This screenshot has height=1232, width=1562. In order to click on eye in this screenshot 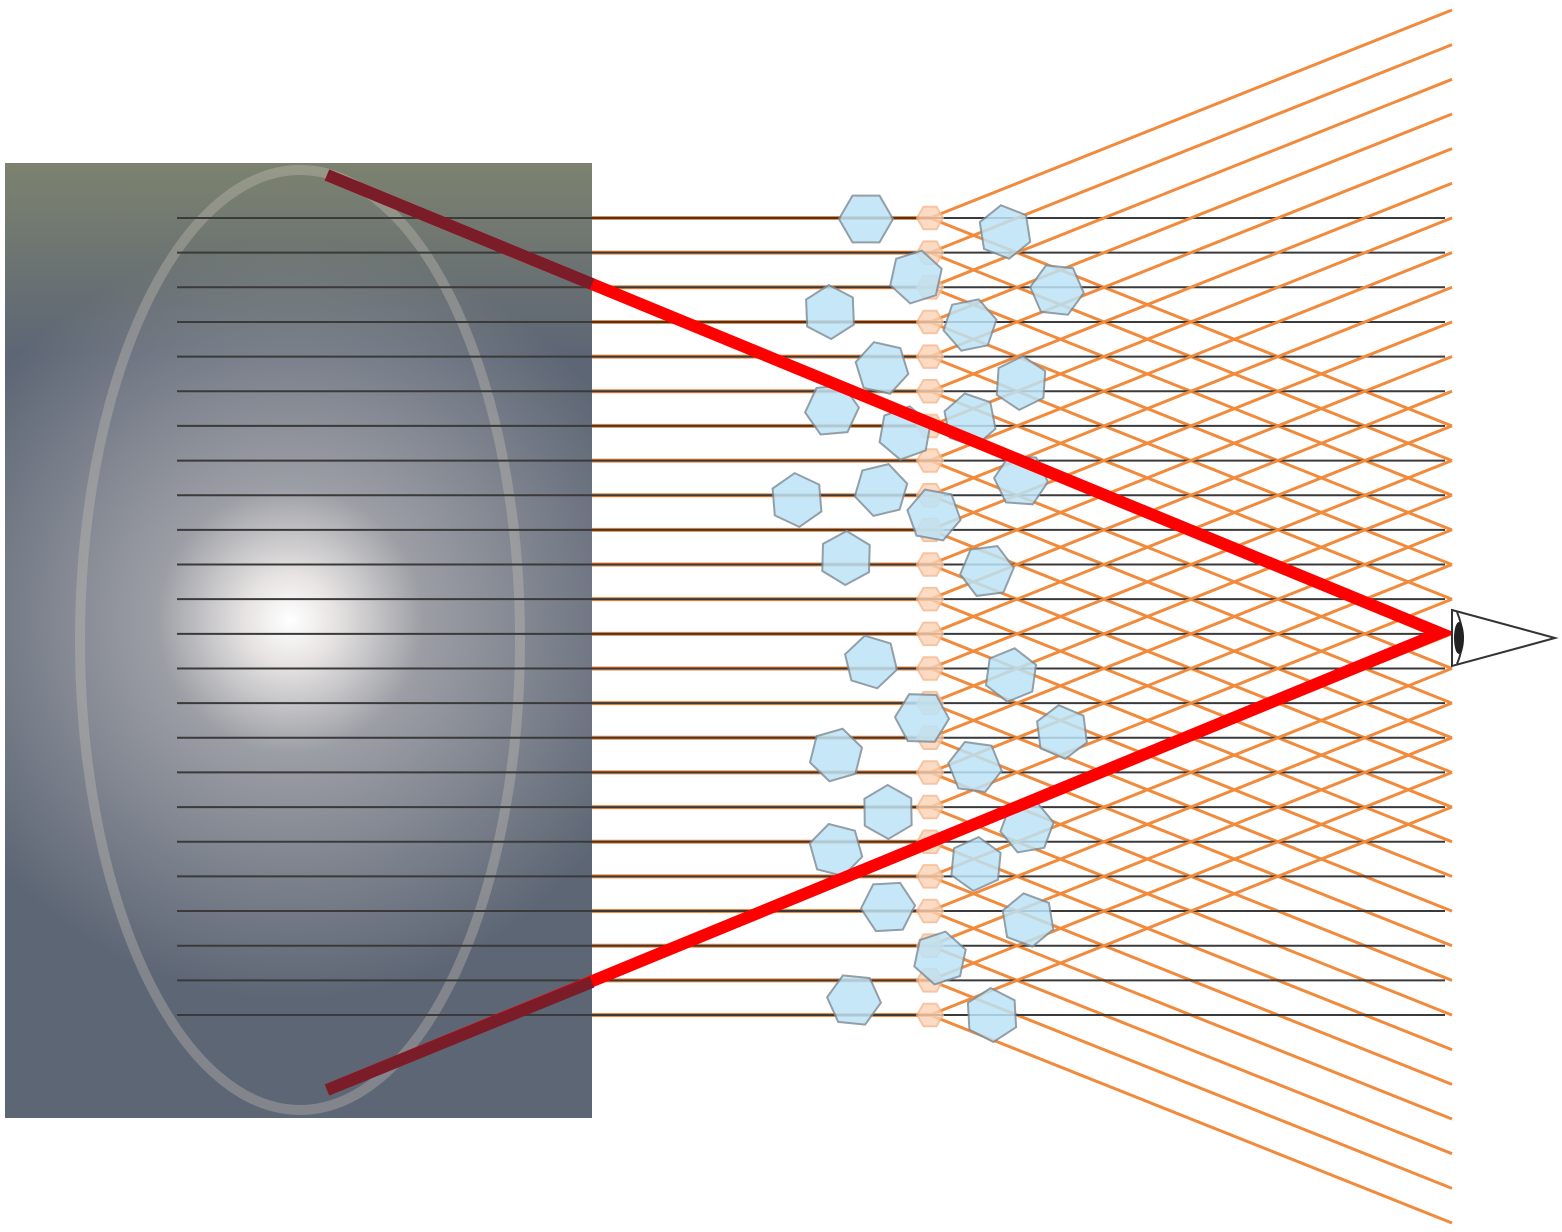, I will do `click(1505, 638)`.